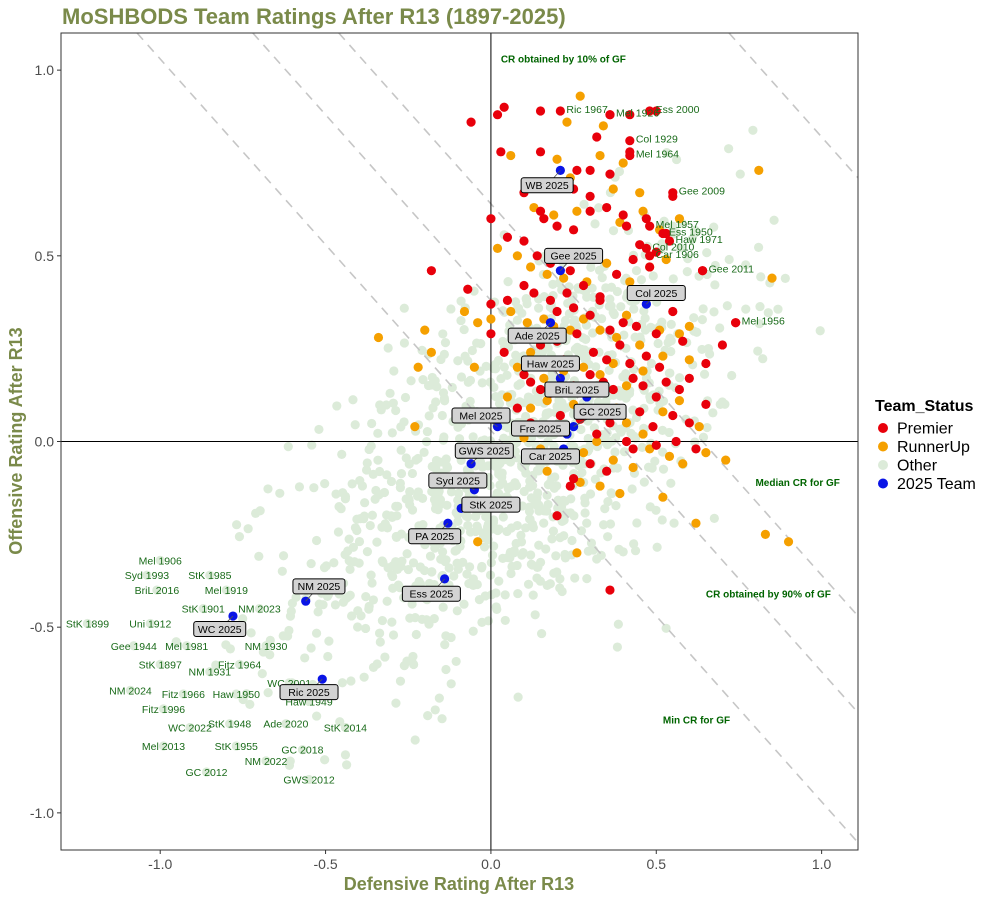 The height and width of the screenshot is (900, 1000). Describe the element at coordinates (160, 665) in the screenshot. I see `other-point-label: StK 1897` at that location.